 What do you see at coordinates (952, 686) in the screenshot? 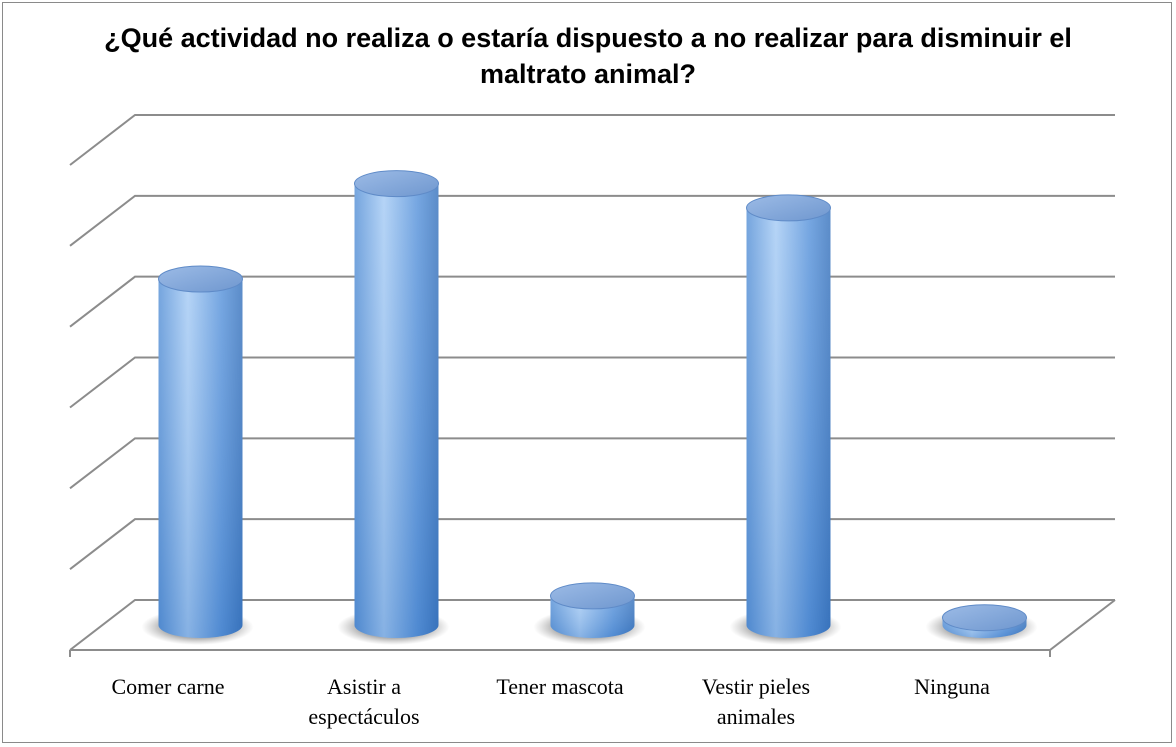
I see `x-tick-label: Ninguna` at bounding box center [952, 686].